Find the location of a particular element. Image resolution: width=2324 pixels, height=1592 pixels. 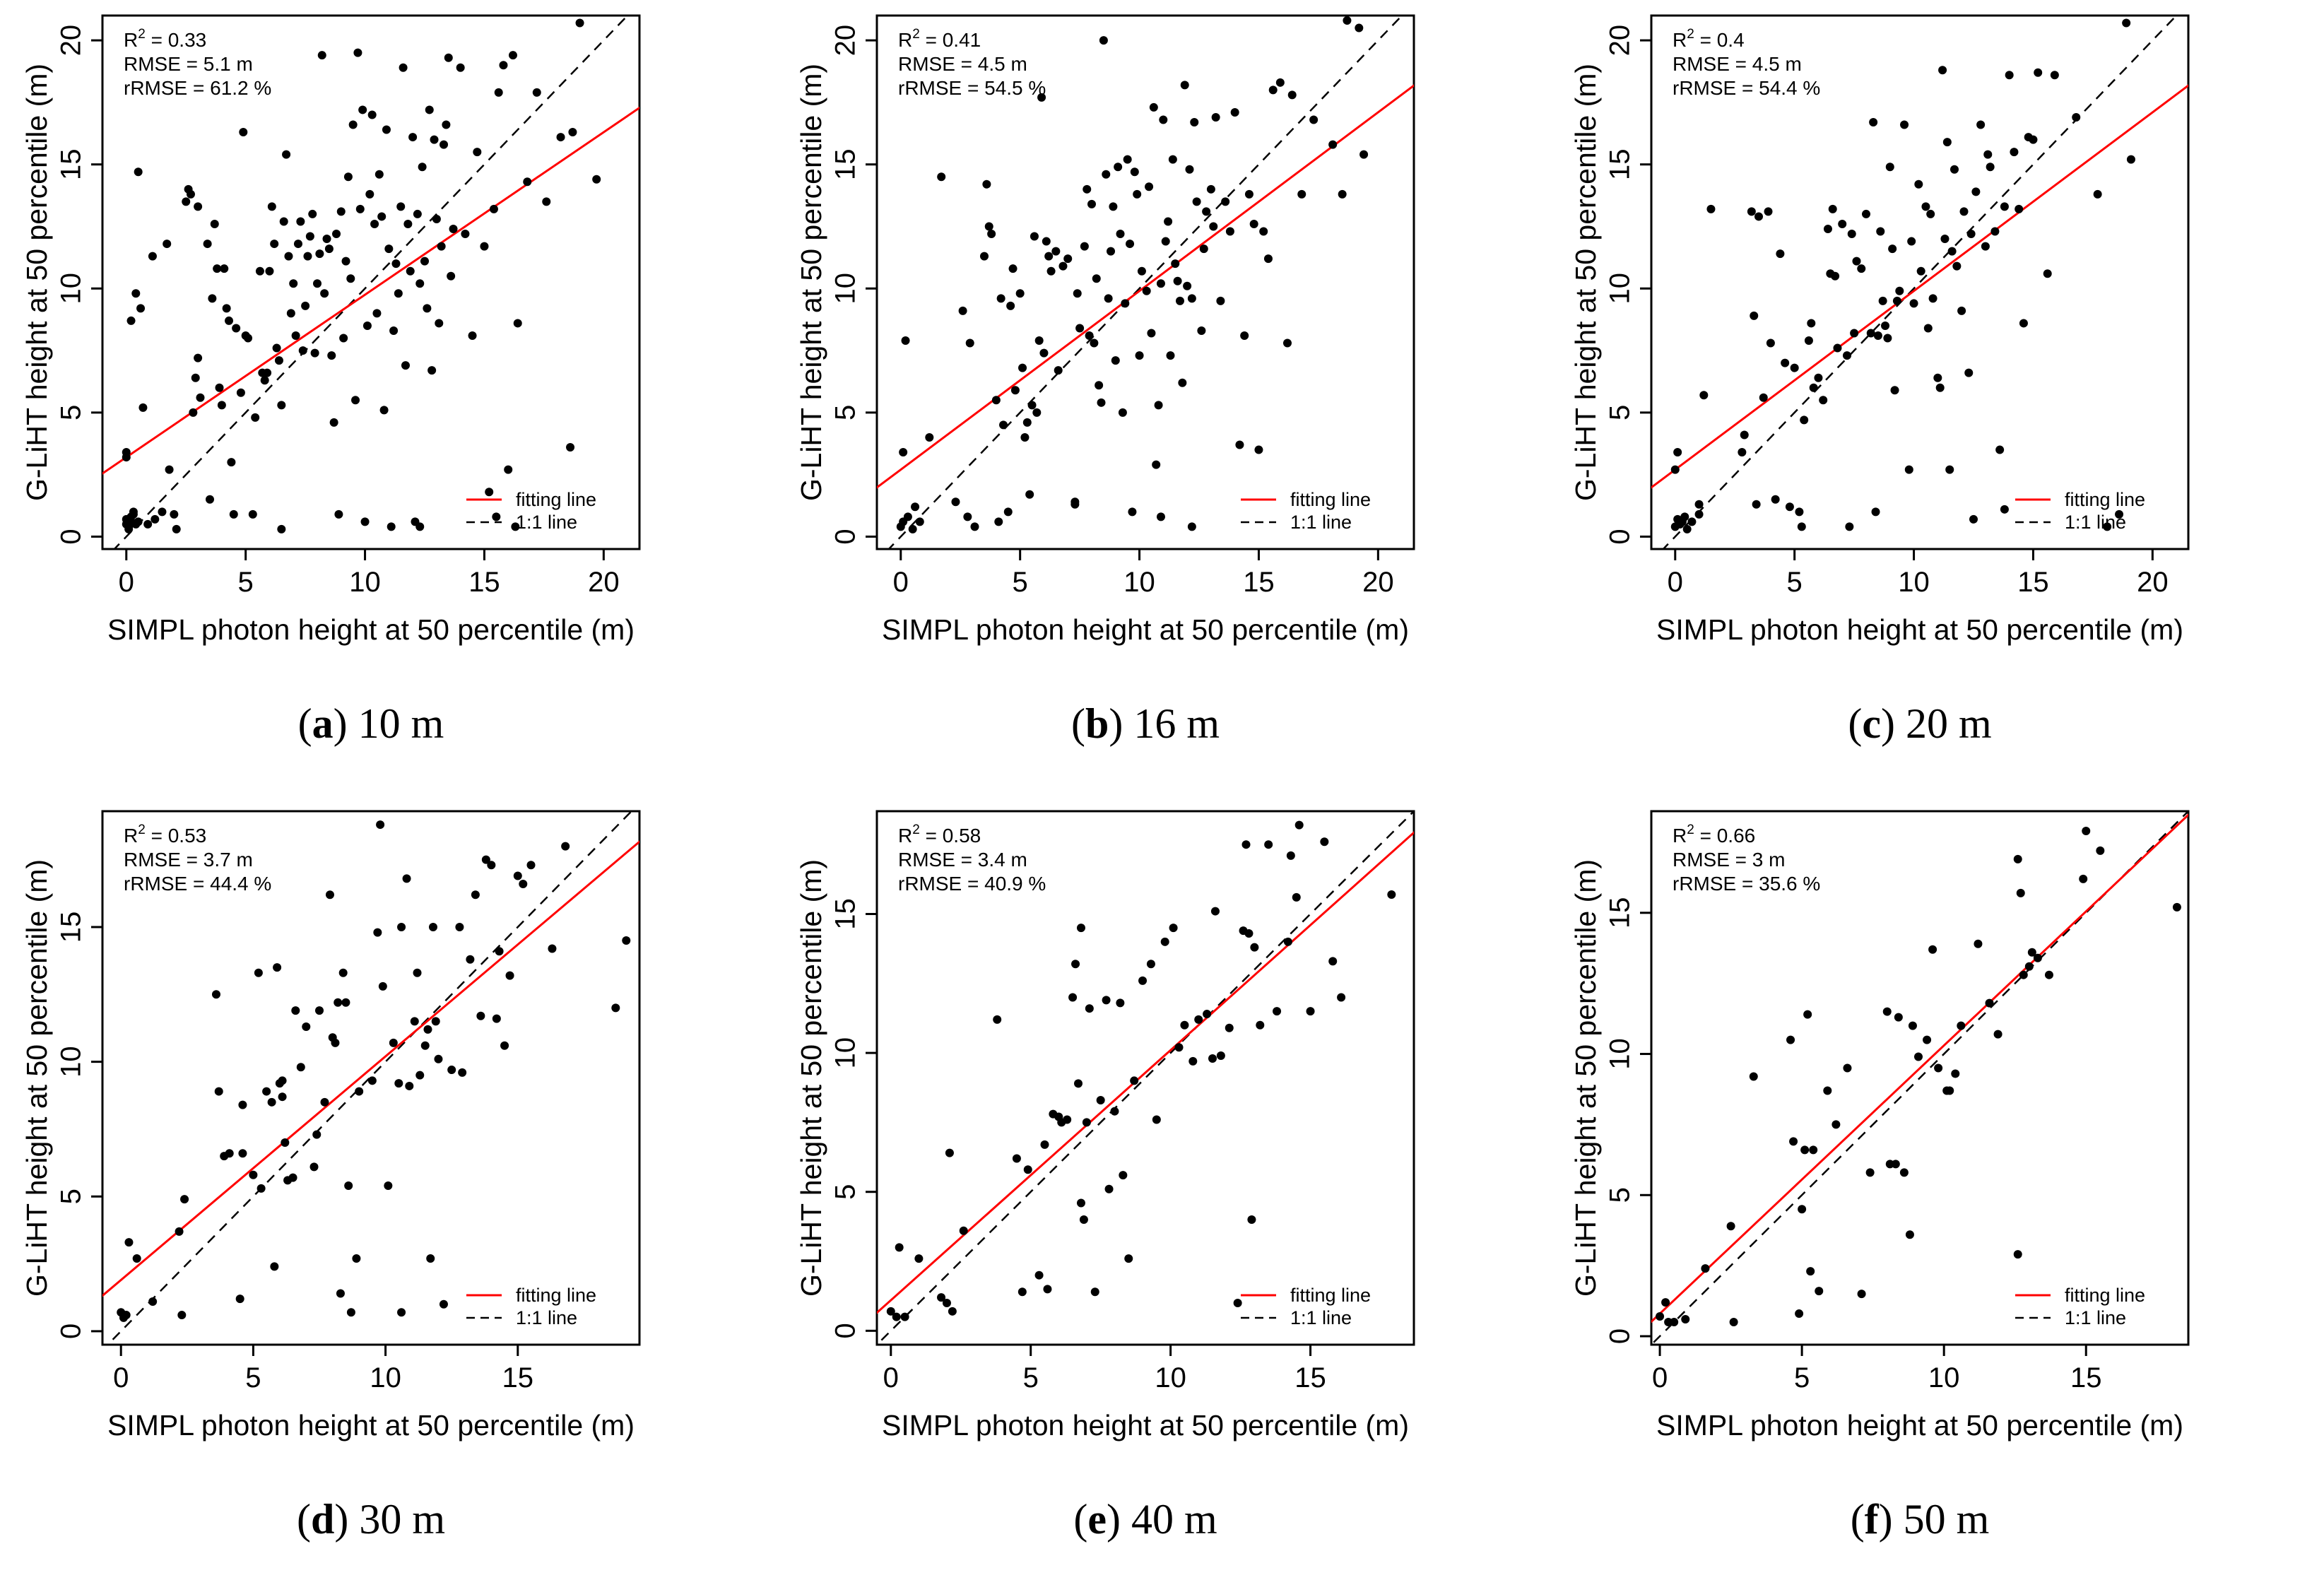

one-to-one-line is located at coordinates (1920, 1078).